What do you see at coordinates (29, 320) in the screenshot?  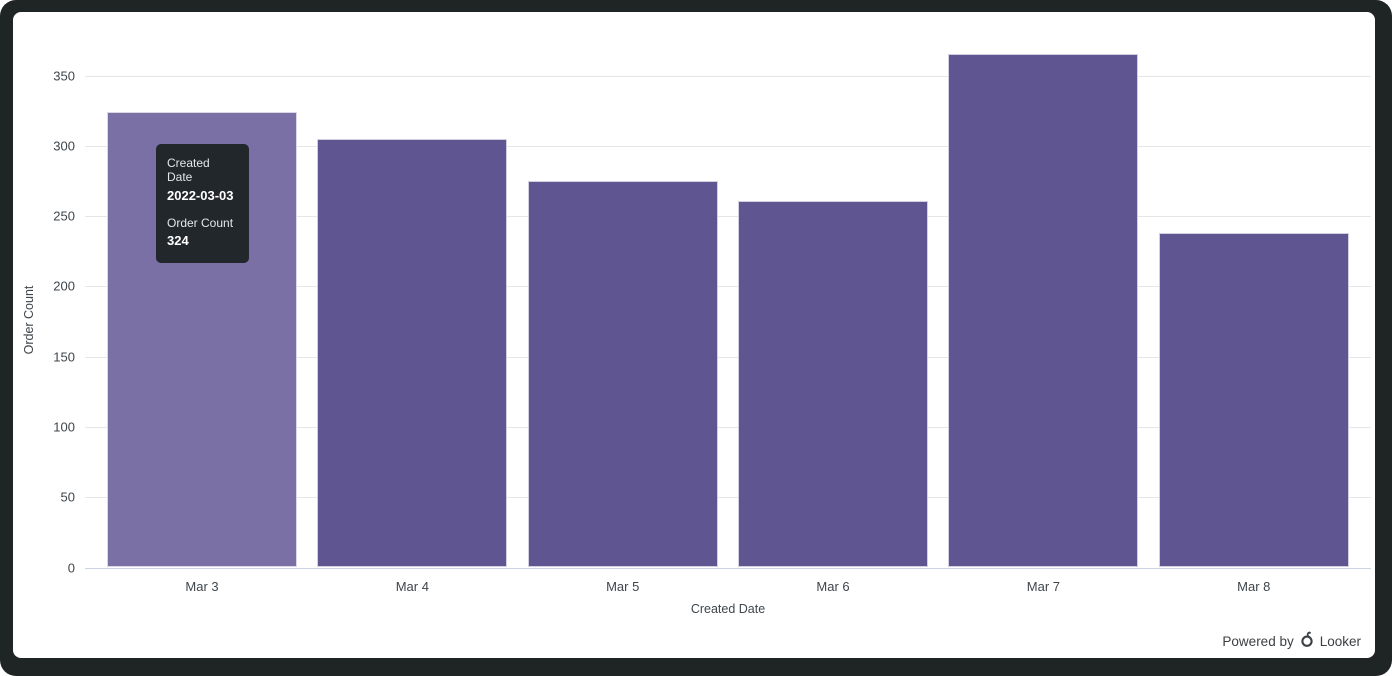 I see `y-axis-title: Order Count` at bounding box center [29, 320].